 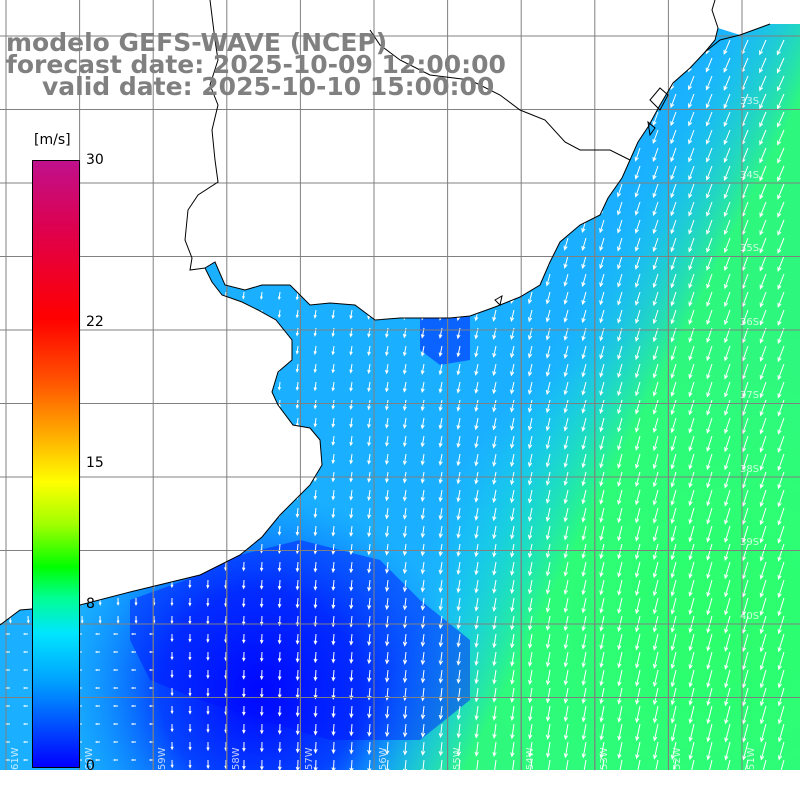 What do you see at coordinates (95, 321) in the screenshot?
I see `colorbar-tick-label: 22` at bounding box center [95, 321].